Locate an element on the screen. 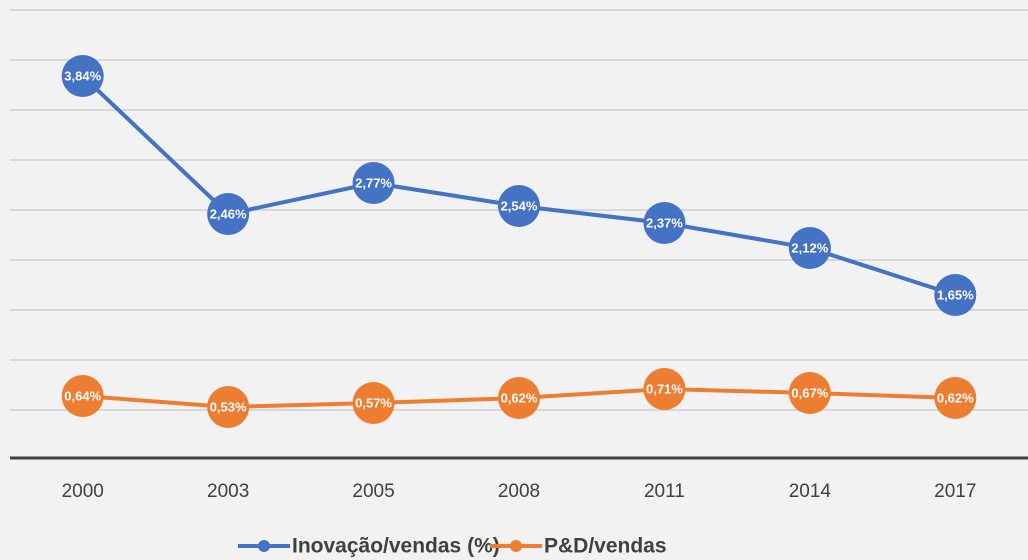  data-label: 0,67% is located at coordinates (809, 392).